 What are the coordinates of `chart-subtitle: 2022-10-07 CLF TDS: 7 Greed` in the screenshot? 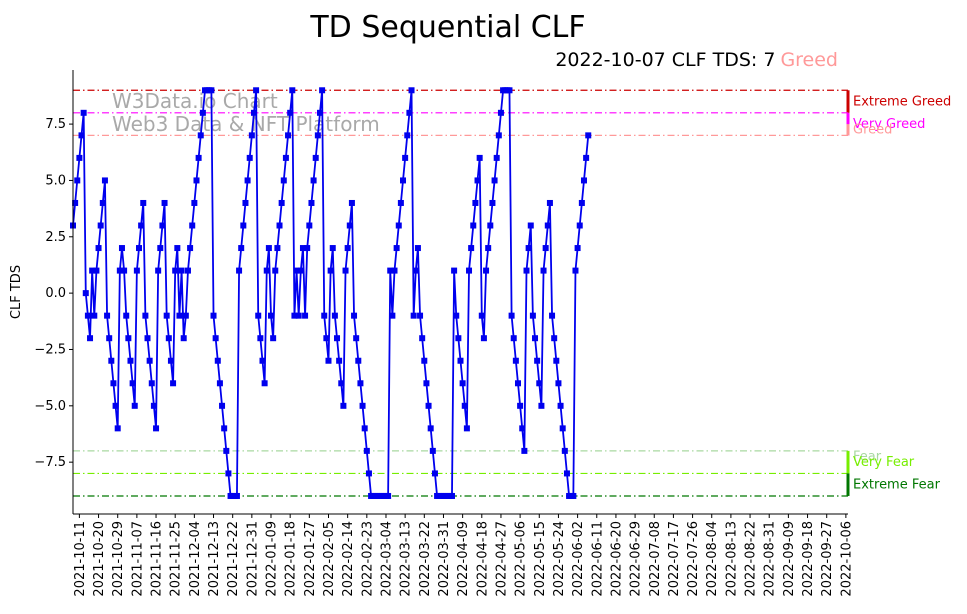 It's located at (696, 60).